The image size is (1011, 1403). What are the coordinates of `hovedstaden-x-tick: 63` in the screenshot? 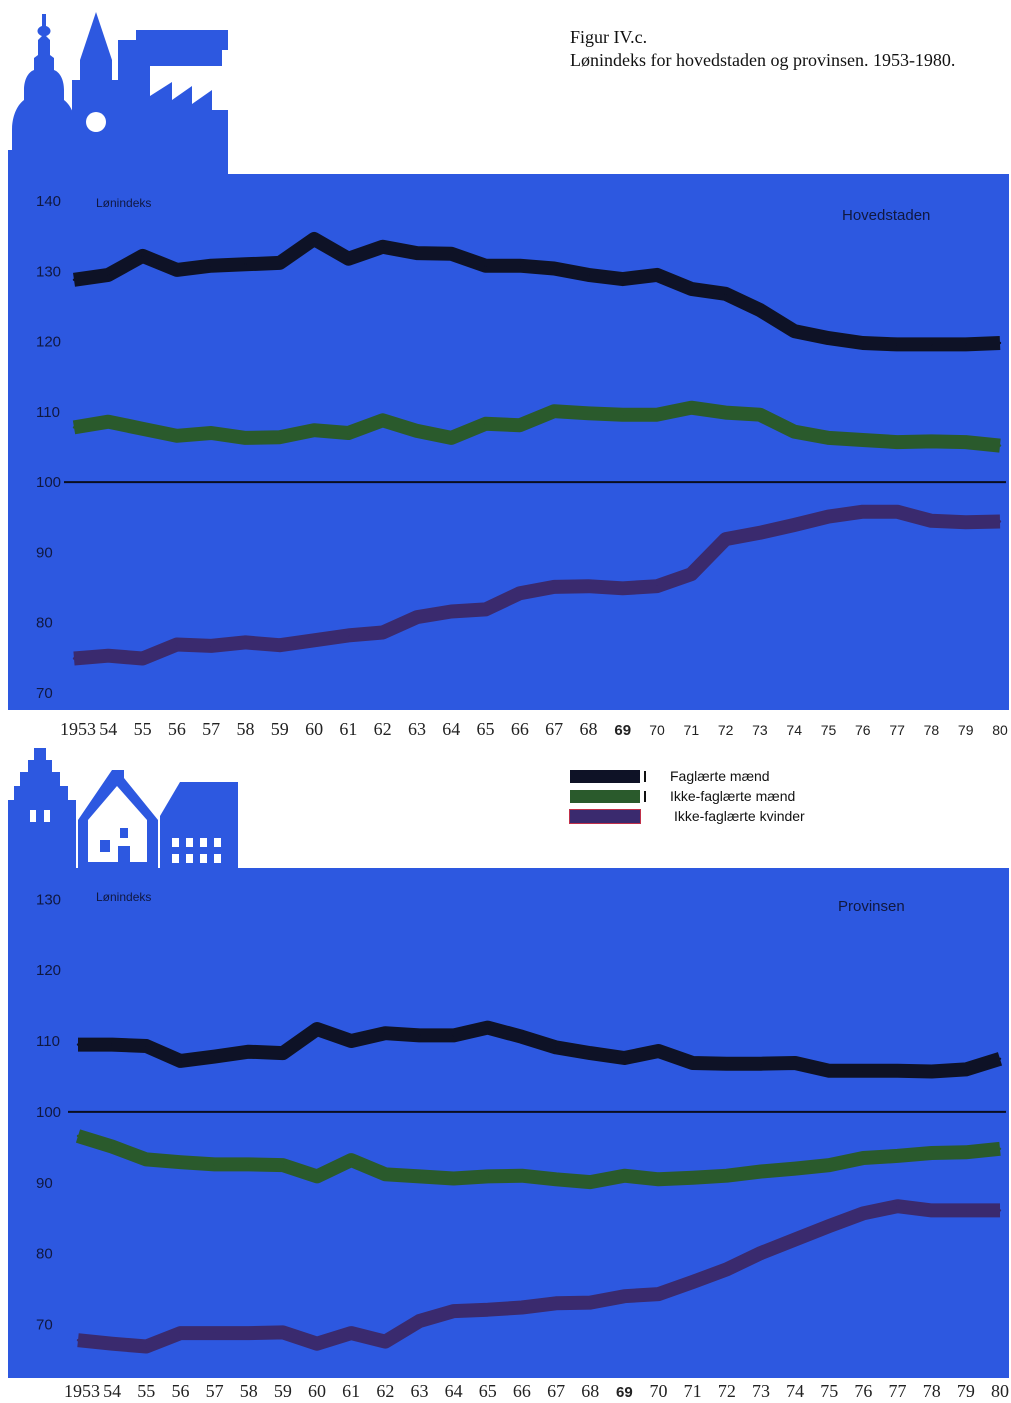 It's located at (417, 729).